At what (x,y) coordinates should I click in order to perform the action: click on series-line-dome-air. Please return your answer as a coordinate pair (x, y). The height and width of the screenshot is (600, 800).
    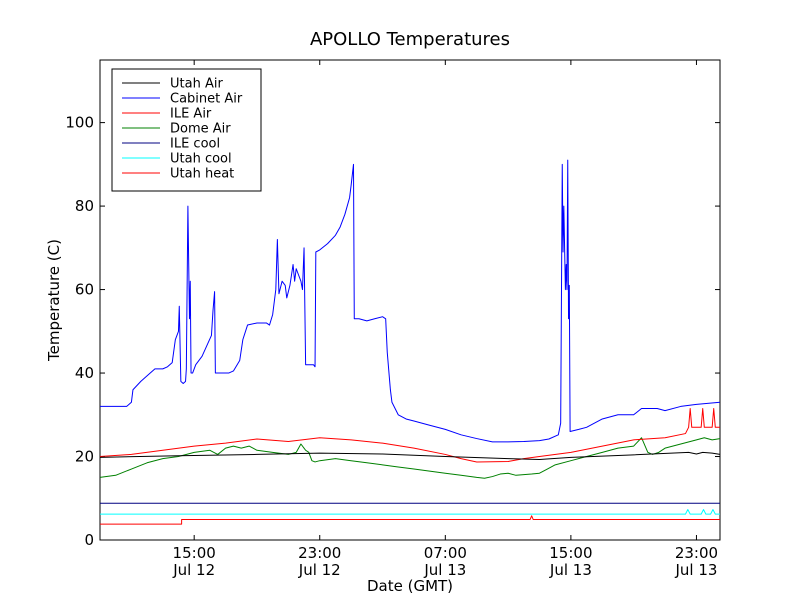
    Looking at the image, I should click on (410, 458).